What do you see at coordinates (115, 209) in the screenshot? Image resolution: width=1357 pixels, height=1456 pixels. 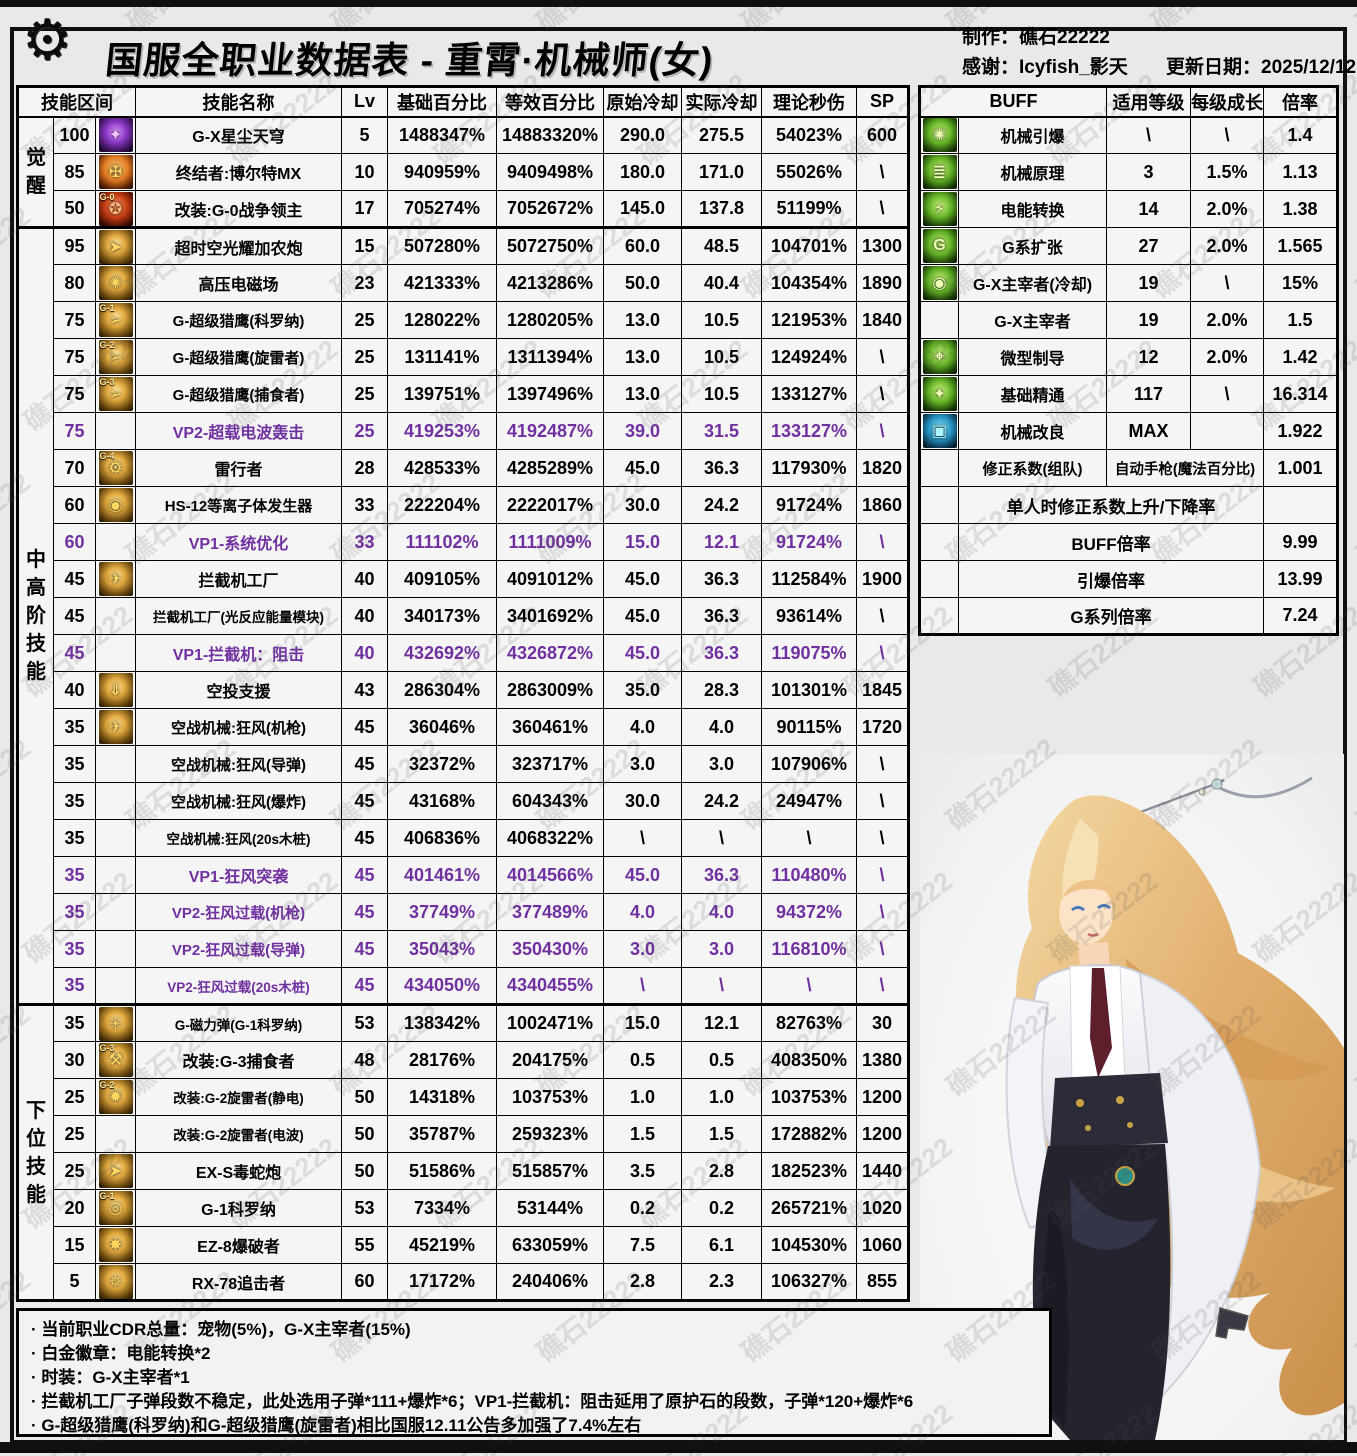 I see `skill-icon-cell: G-0 ✪` at bounding box center [115, 209].